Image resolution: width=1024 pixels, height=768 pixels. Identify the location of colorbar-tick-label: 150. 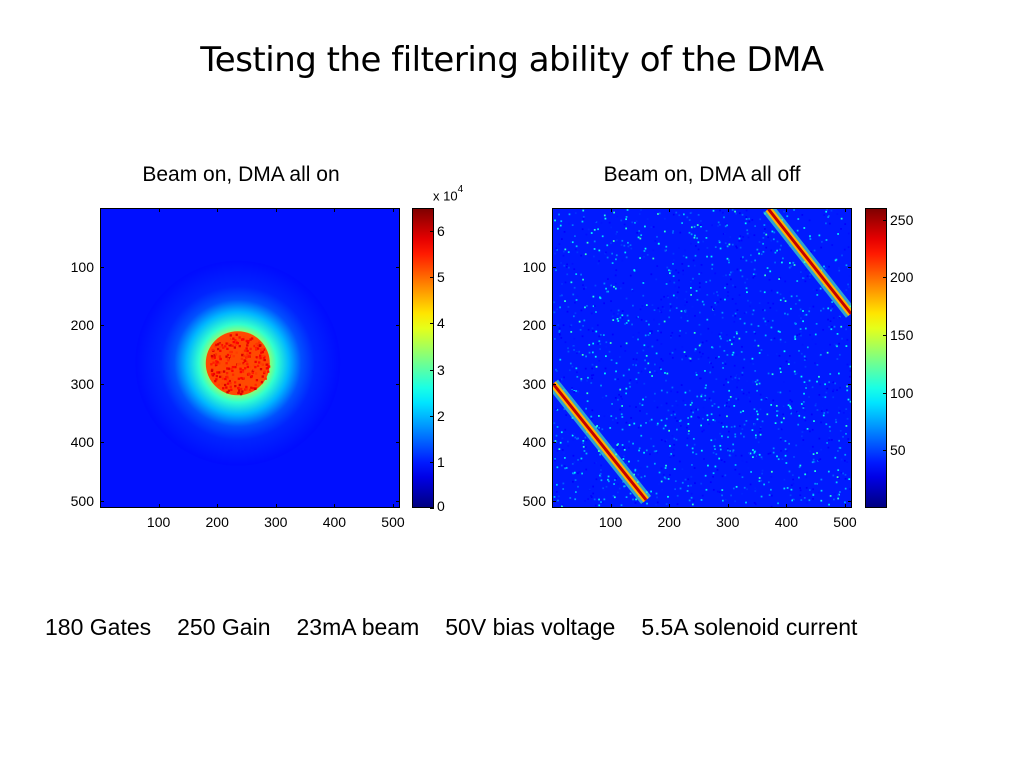
(902, 334).